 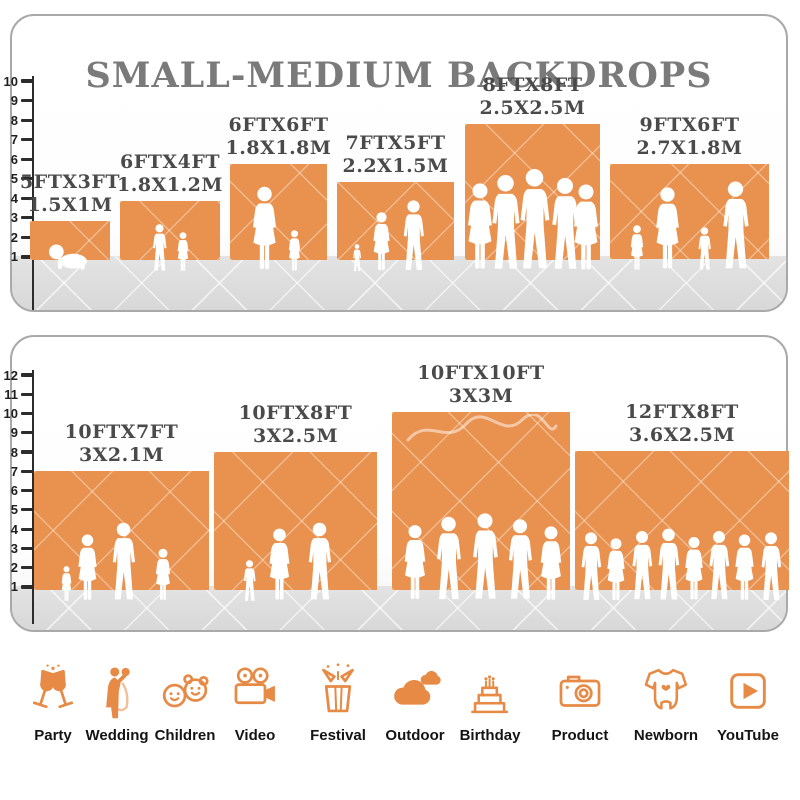 What do you see at coordinates (666, 689) in the screenshot?
I see `newborn-onesie-icon` at bounding box center [666, 689].